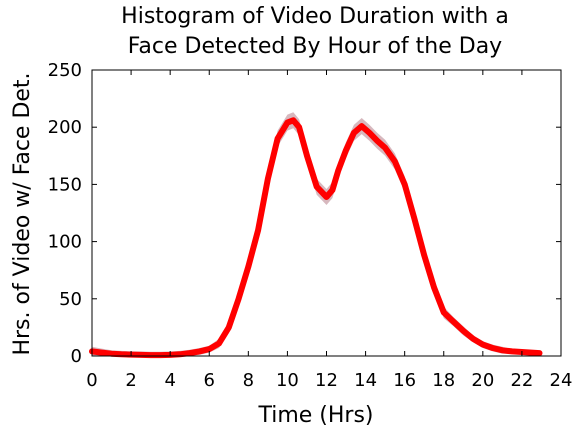 The height and width of the screenshot is (436, 575). Describe the element at coordinates (65, 127) in the screenshot. I see `y-tick-label: 200` at that location.